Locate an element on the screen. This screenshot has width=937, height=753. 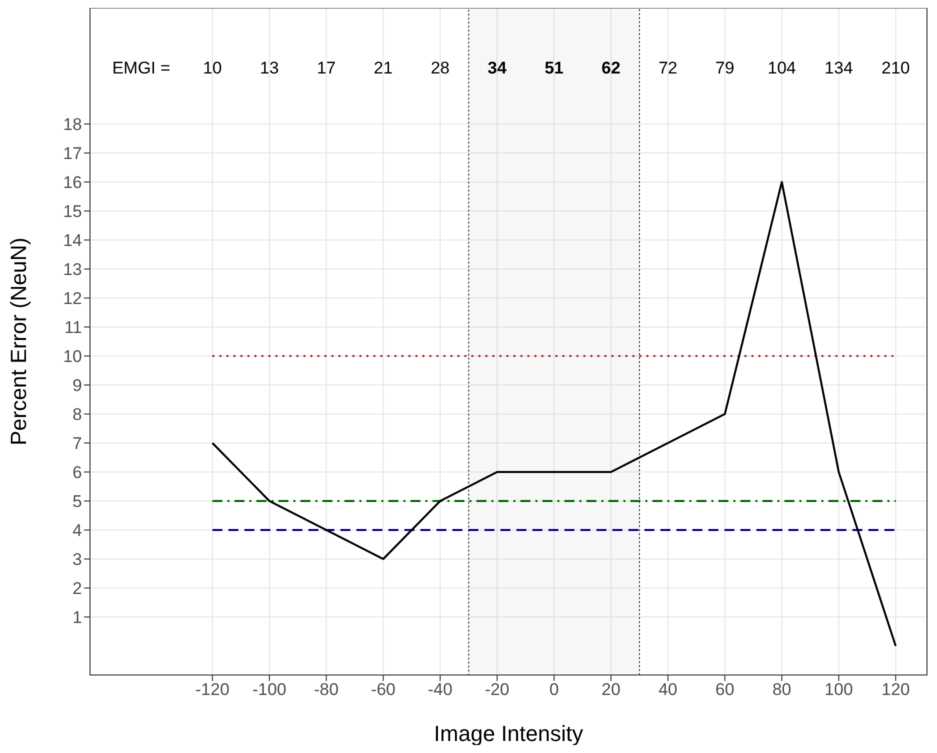
annotation: 10 is located at coordinates (212, 68).